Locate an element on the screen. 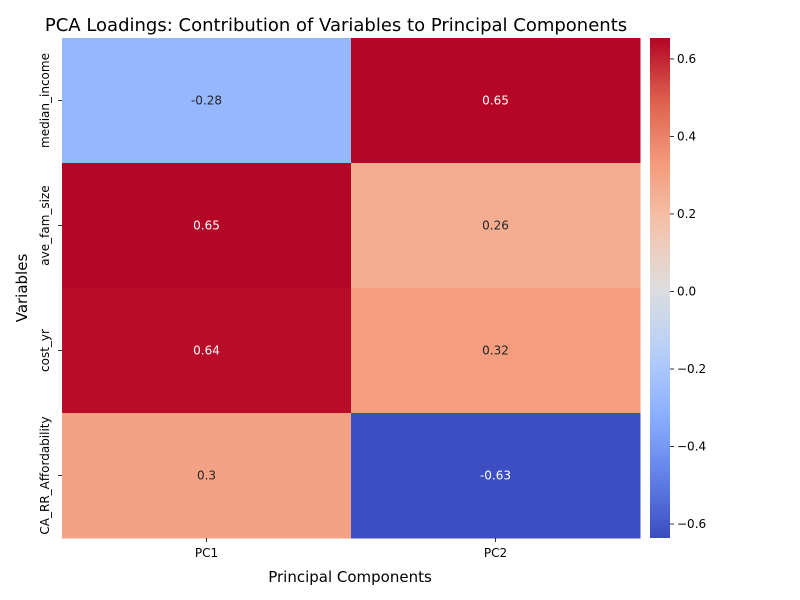  y-tick-label: ave_fam_size is located at coordinates (45, 225).